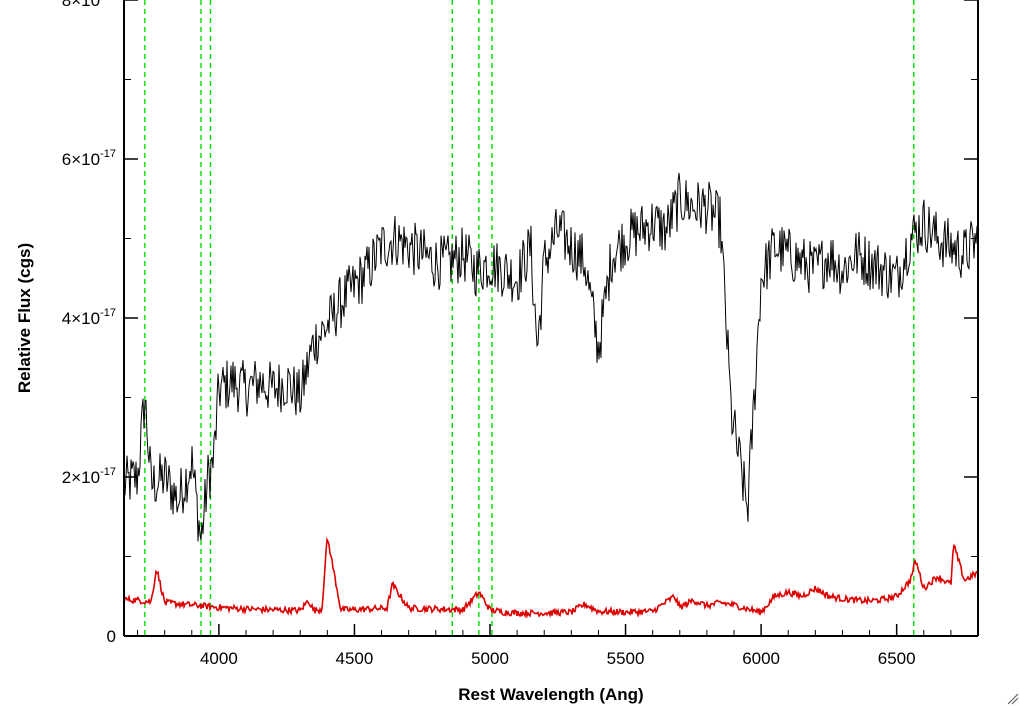 This screenshot has width=1020, height=706. Describe the element at coordinates (1013, 699) in the screenshot. I see `resize-grip-icon` at that location.